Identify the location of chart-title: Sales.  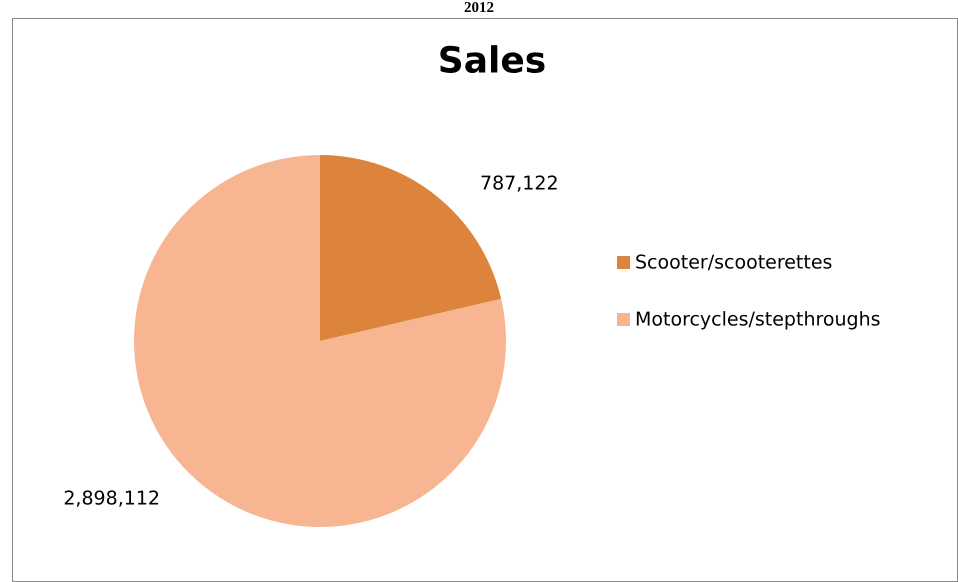
(492, 61).